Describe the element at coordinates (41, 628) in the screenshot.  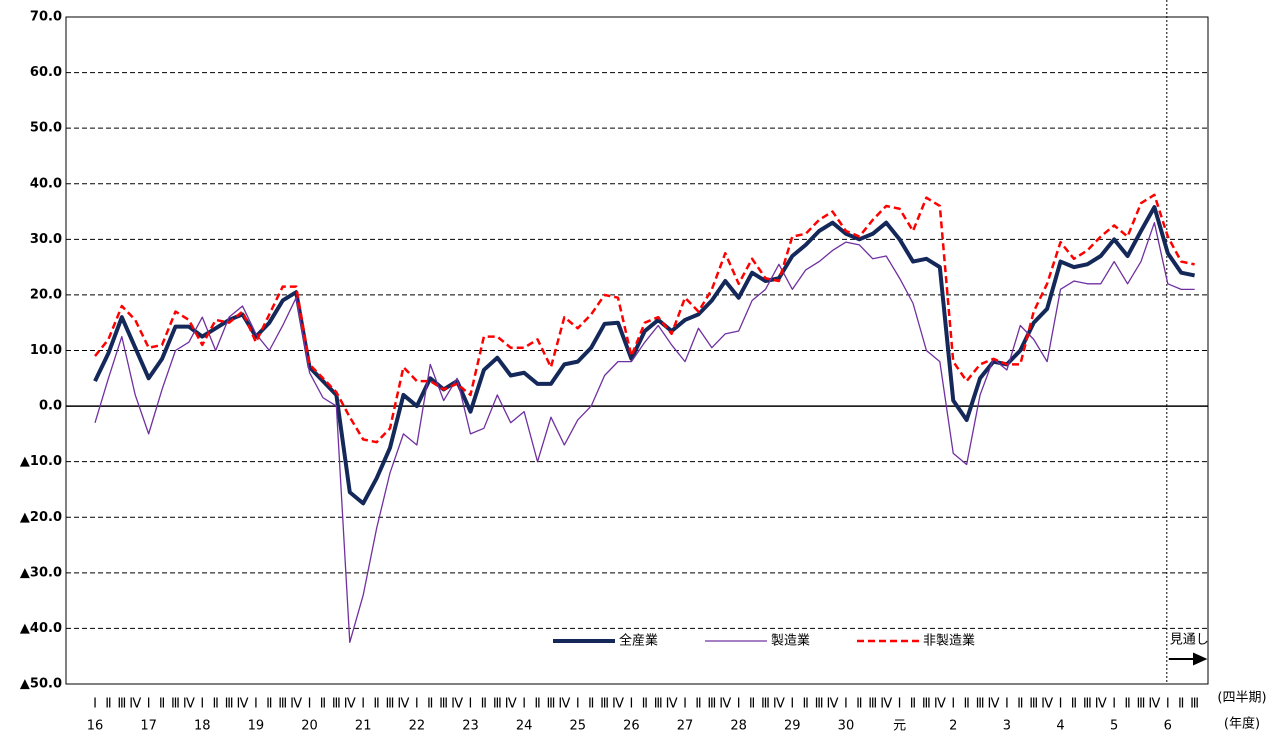
I see `y-tick-label: ▲40.0` at that location.